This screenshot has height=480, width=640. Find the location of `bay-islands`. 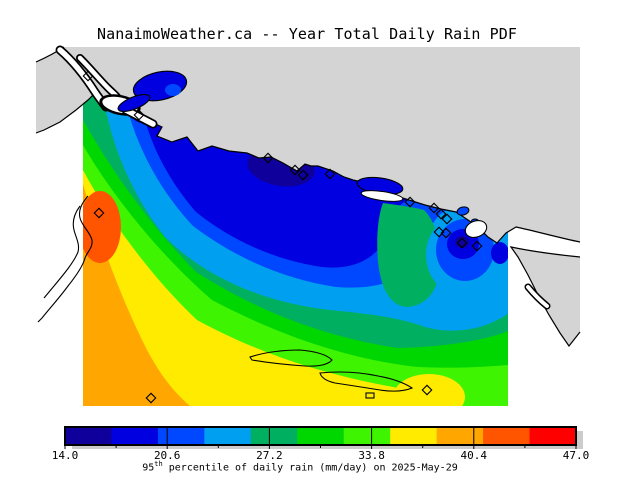

bay-islands is located at coordinates (472, 222).